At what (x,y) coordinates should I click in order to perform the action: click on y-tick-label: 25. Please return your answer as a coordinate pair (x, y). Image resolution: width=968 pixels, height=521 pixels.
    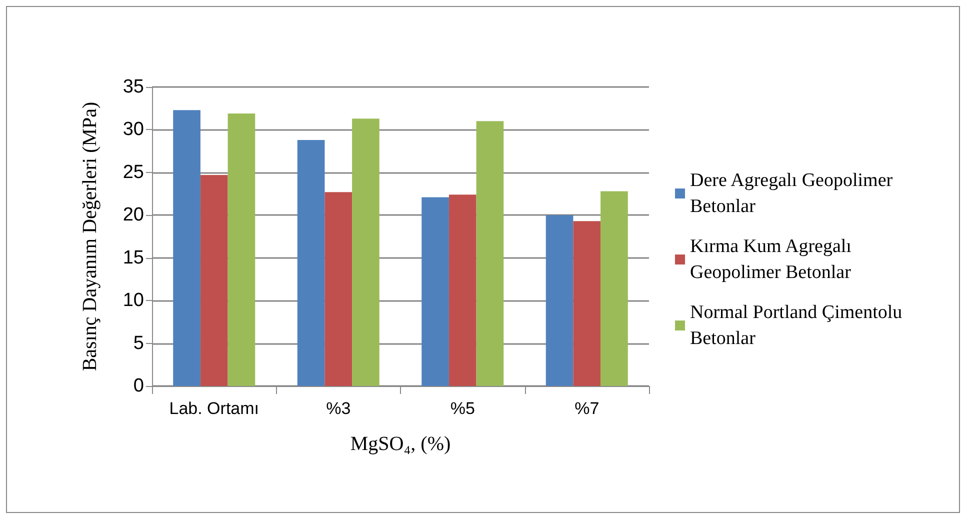
    Looking at the image, I should click on (133, 172).